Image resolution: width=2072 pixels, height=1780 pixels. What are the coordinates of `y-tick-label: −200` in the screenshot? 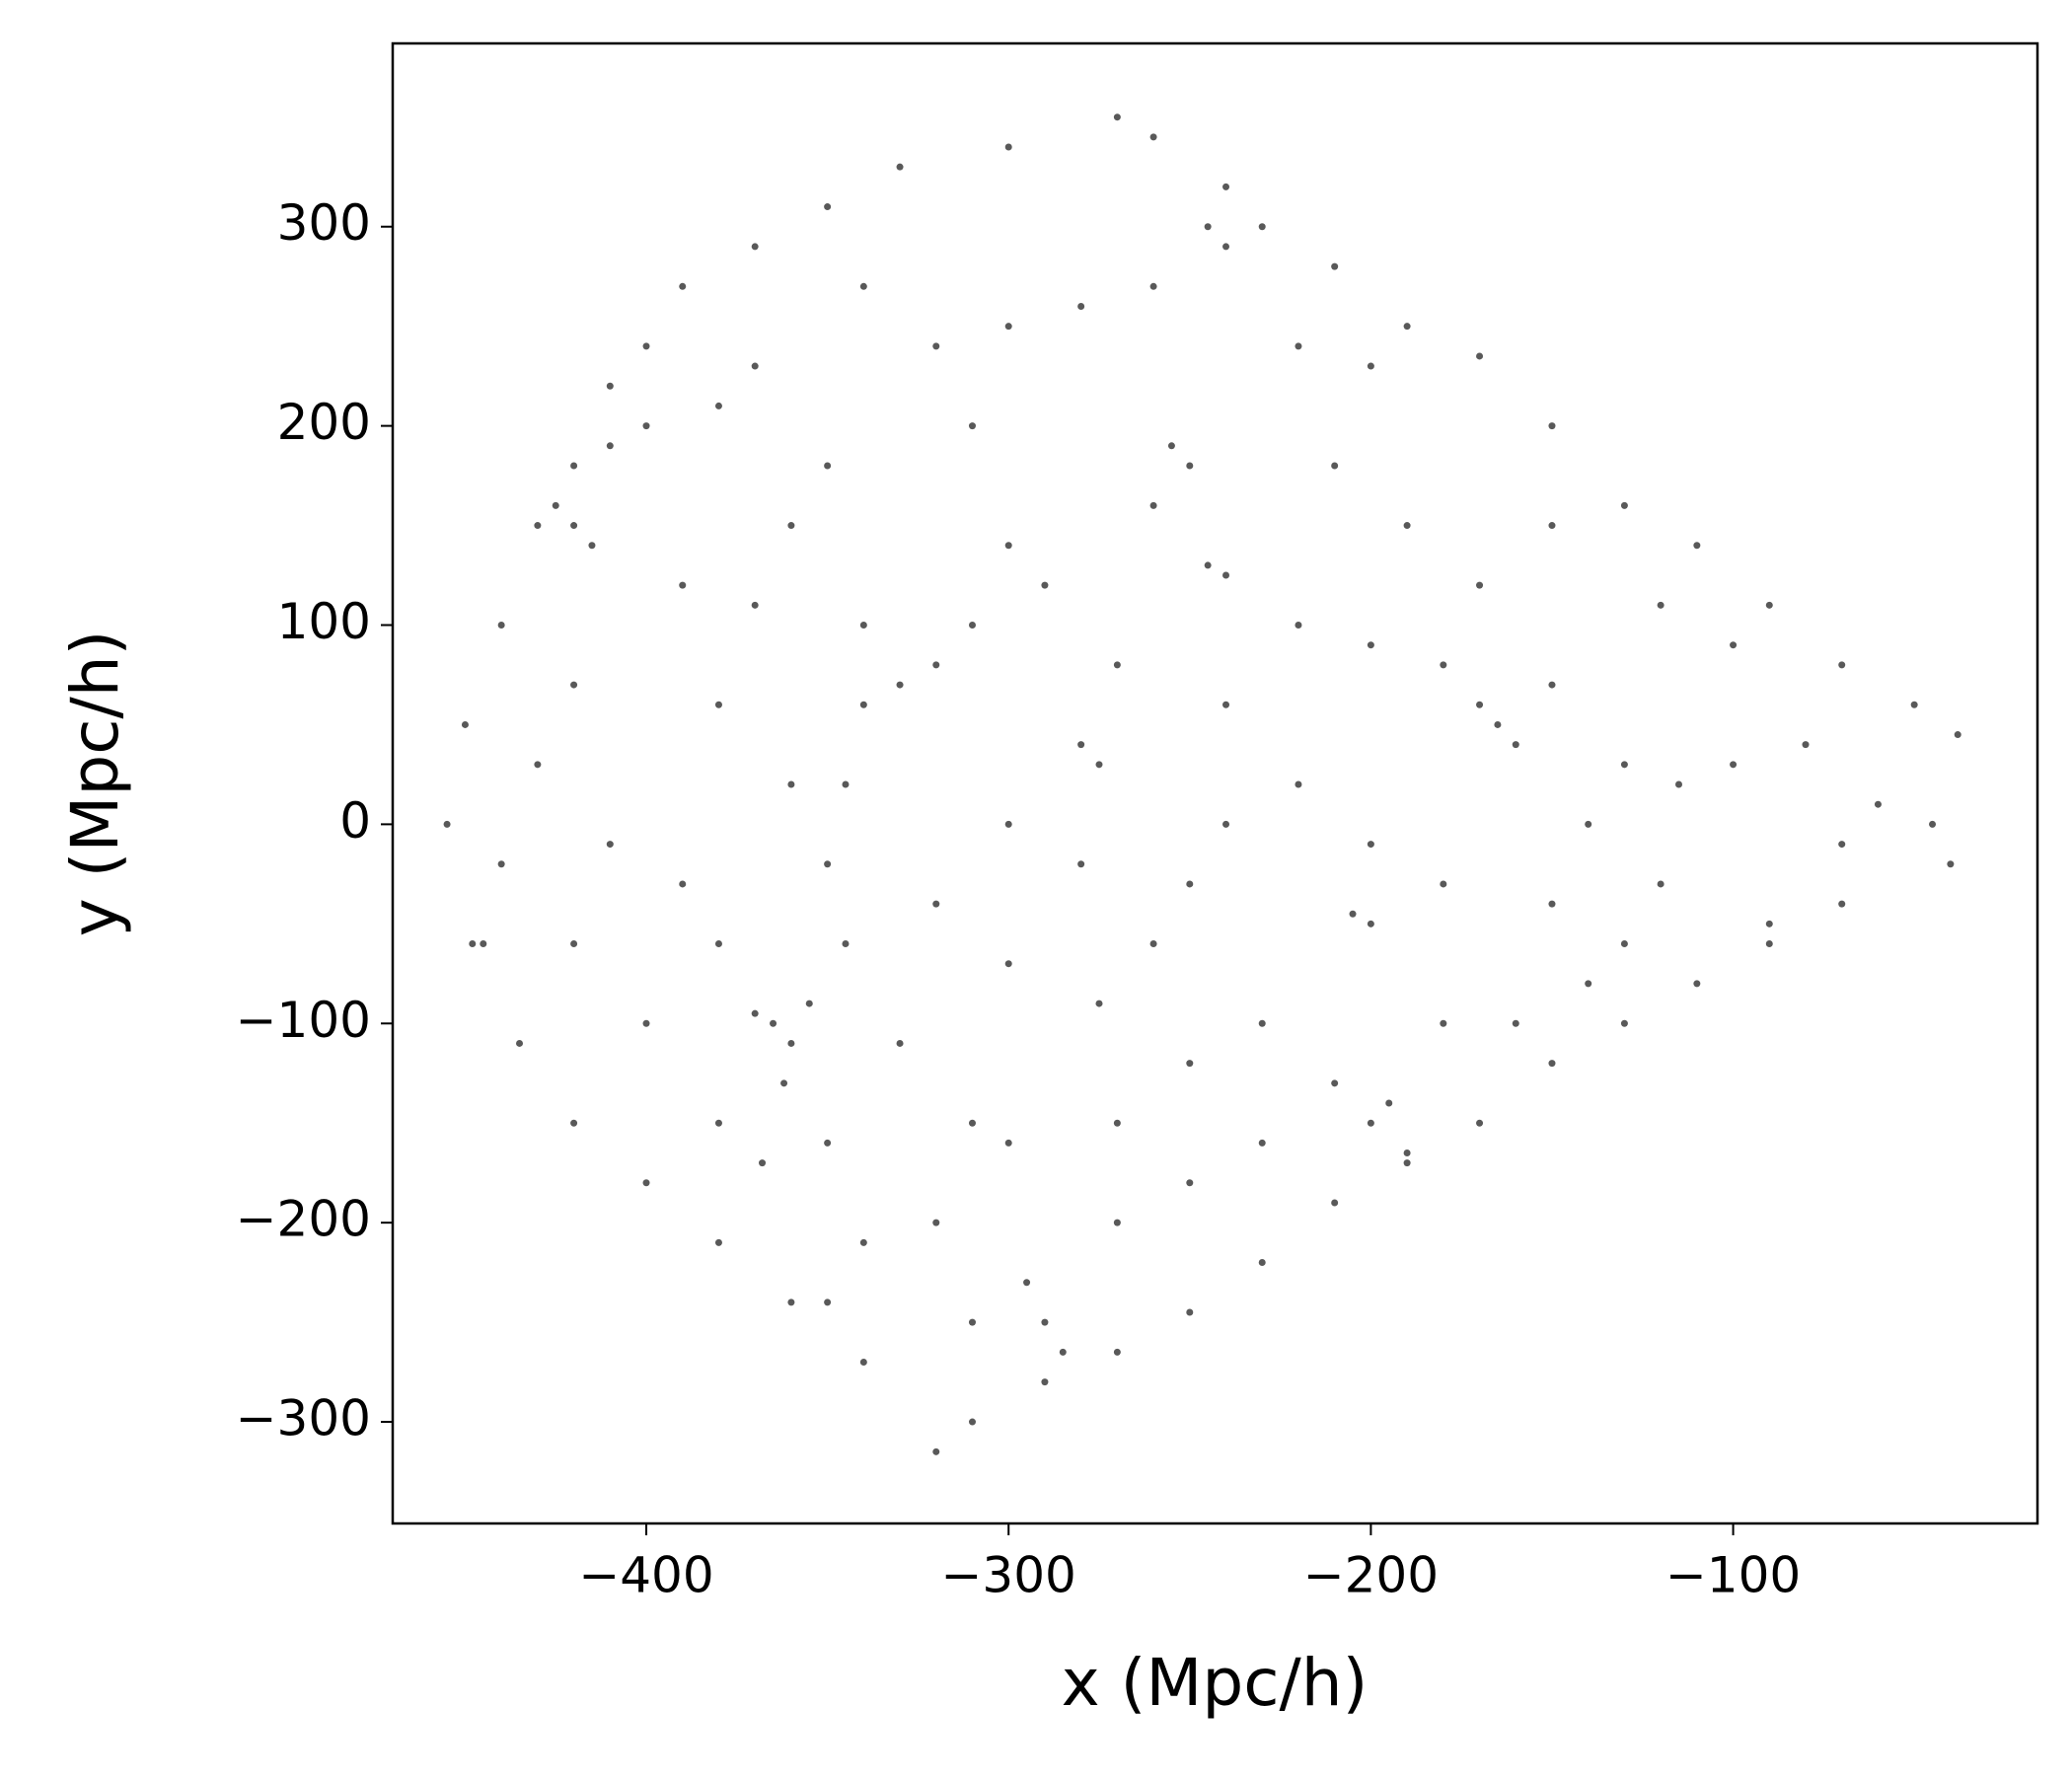 It's located at (303, 1219).